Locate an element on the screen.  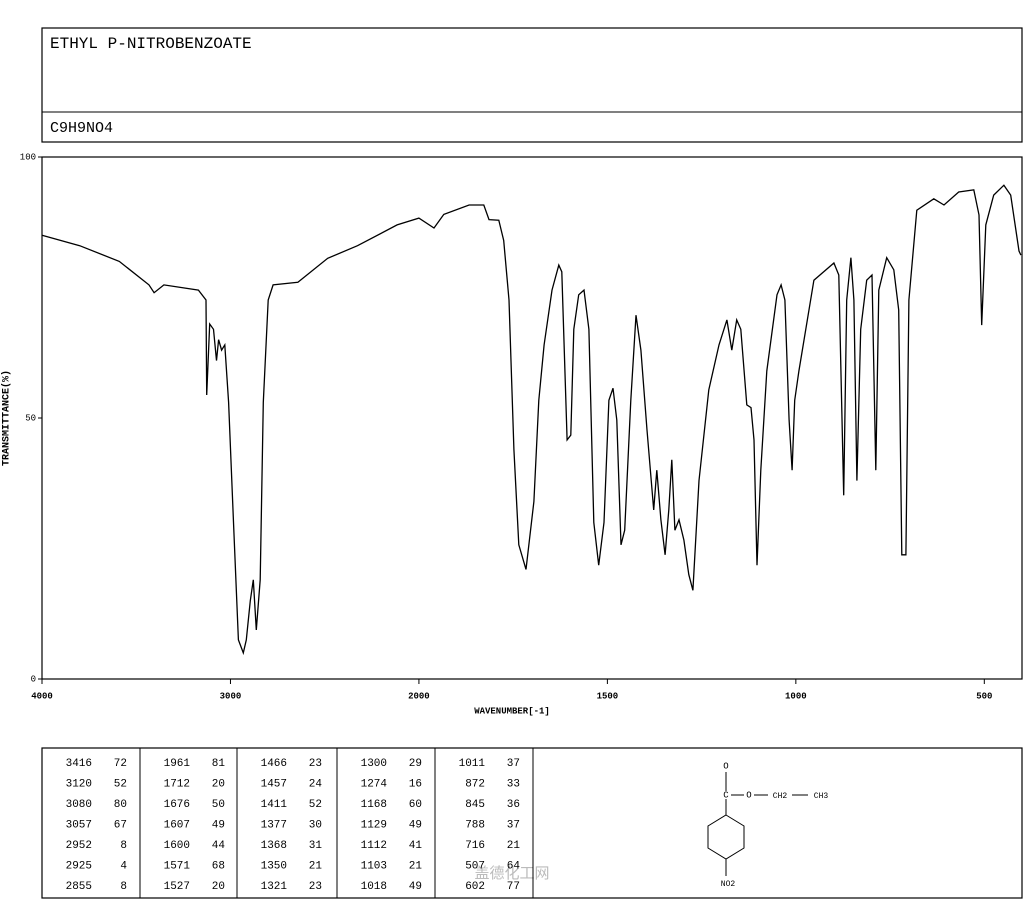
x-tick-label: 2000 is located at coordinates (419, 696).